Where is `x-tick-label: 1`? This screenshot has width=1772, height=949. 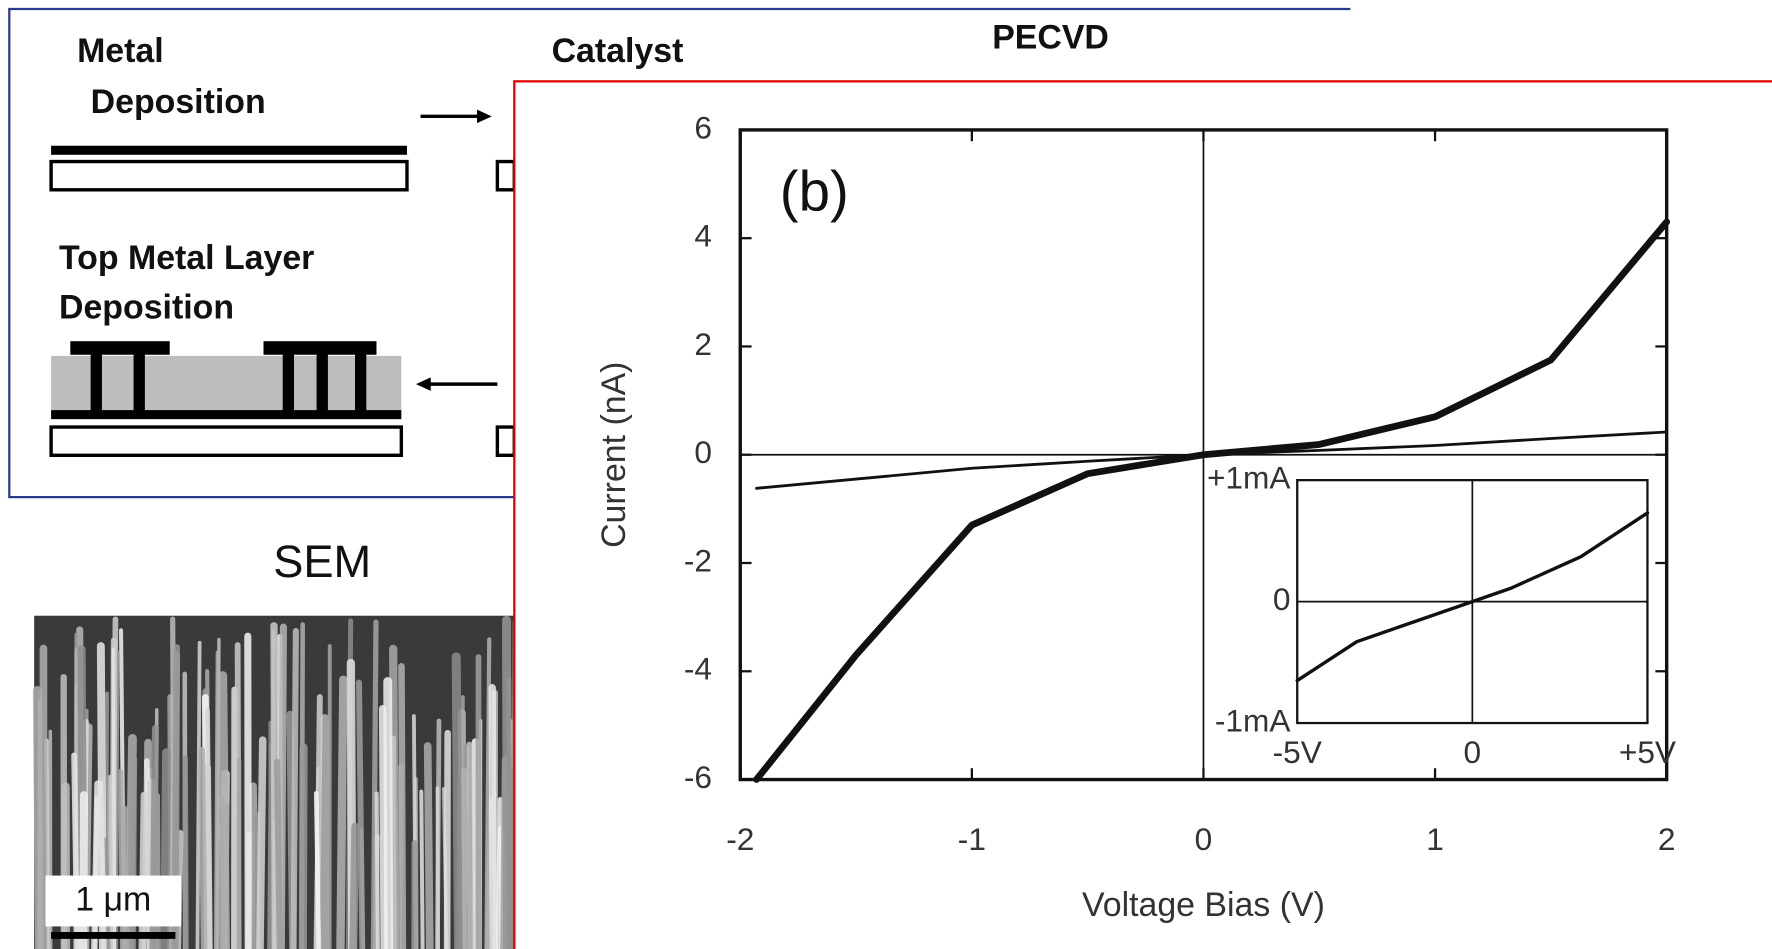
x-tick-label: 1 is located at coordinates (1435, 839).